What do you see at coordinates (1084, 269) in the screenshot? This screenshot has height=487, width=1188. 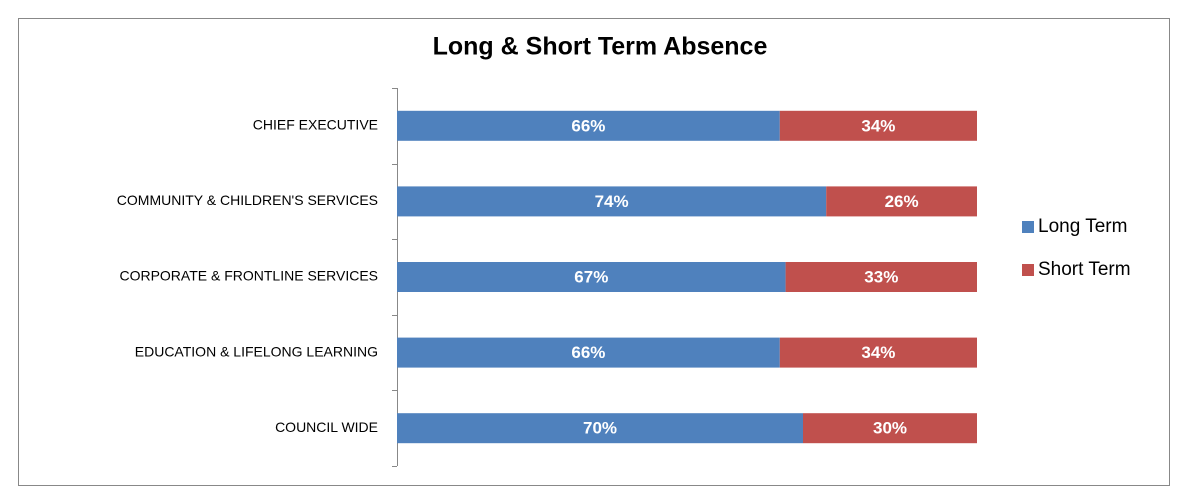 I see `legend-label: Short Term` at bounding box center [1084, 269].